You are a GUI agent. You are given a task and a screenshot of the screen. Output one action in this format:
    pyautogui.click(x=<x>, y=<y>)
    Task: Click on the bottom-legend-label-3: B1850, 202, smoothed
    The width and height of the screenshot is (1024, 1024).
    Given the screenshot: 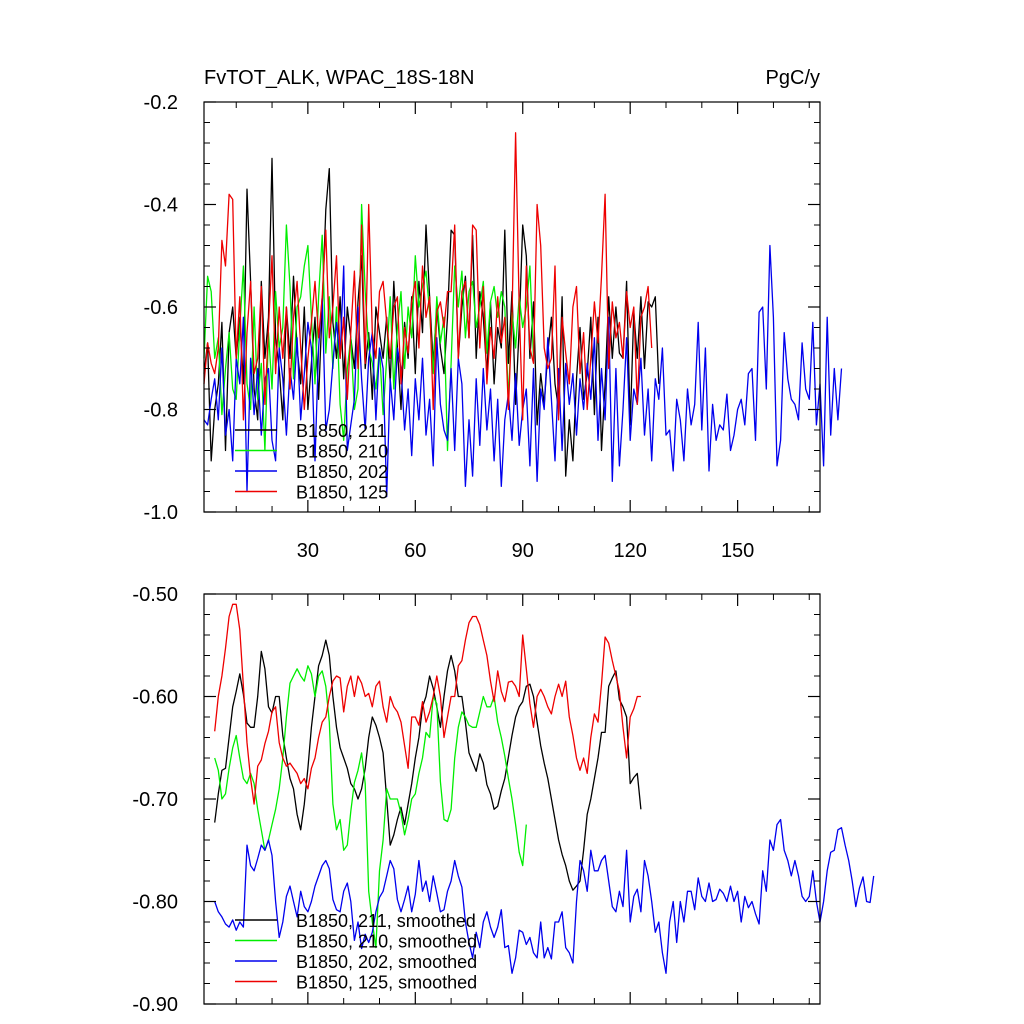 What is the action you would take?
    pyautogui.click(x=386, y=962)
    